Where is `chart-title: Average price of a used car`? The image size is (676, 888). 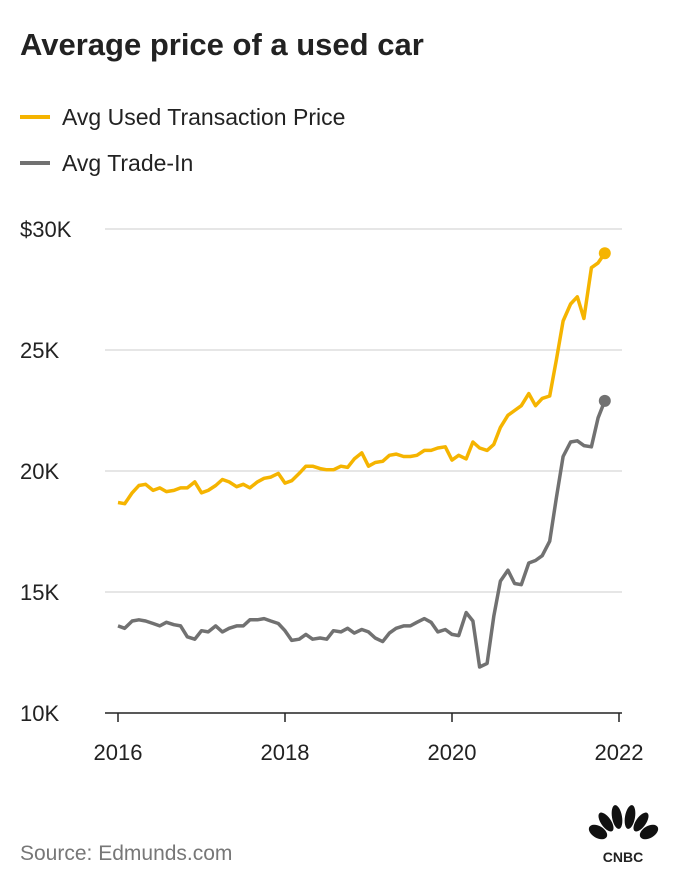
chart-title: Average price of a used car is located at coordinates (222, 44).